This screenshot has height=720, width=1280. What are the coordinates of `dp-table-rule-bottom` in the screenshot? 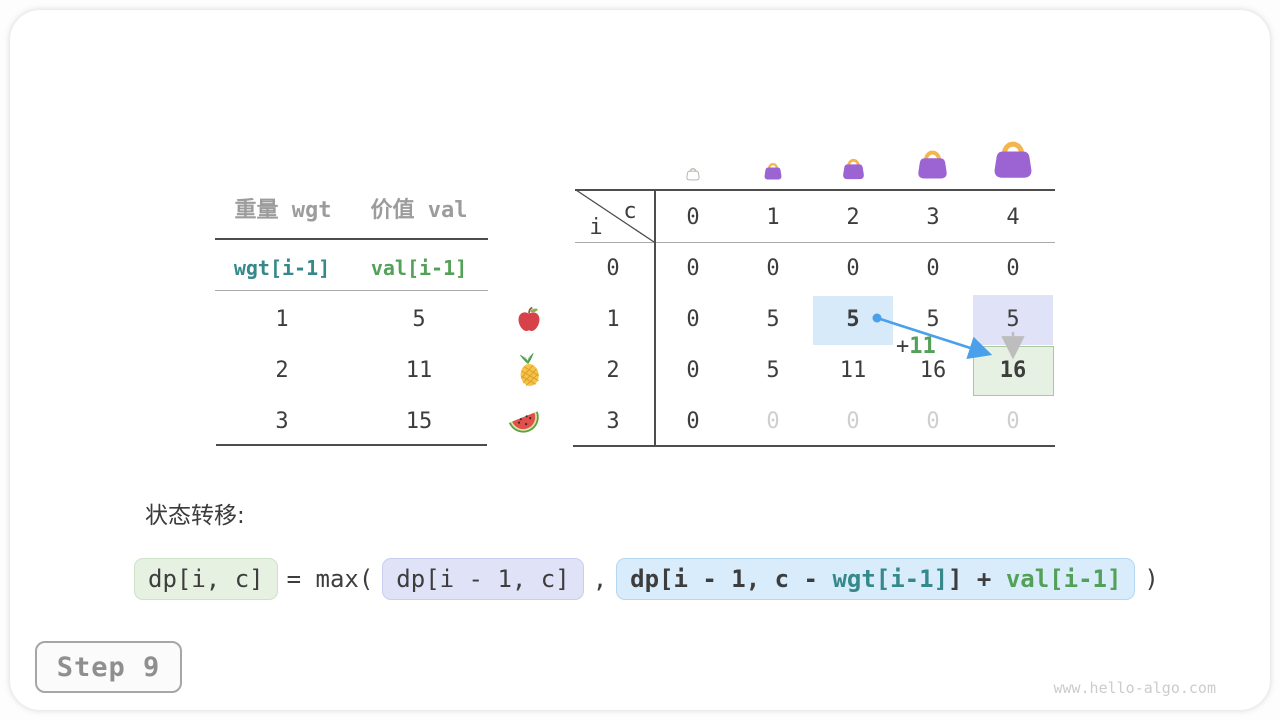 It's located at (814, 446).